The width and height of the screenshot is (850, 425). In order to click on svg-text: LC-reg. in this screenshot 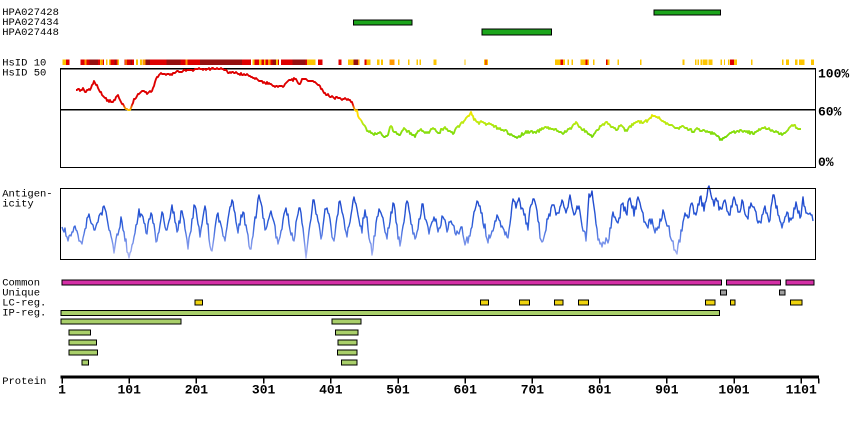, I will do `click(24, 304)`.